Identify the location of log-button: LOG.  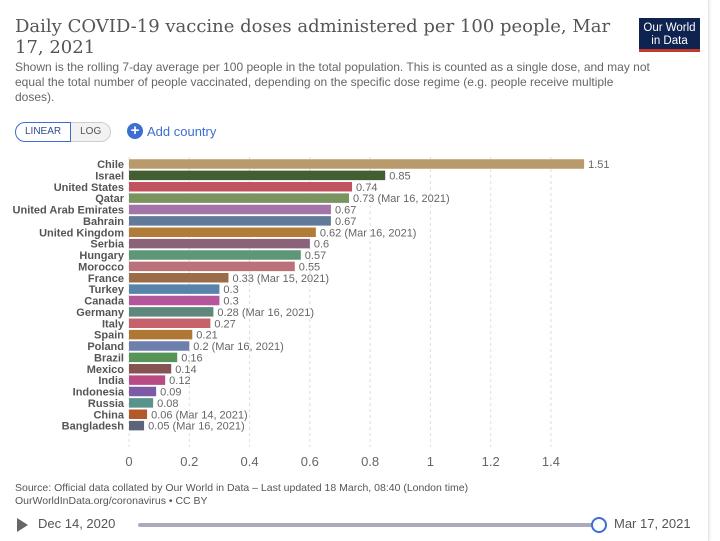
(91, 132).